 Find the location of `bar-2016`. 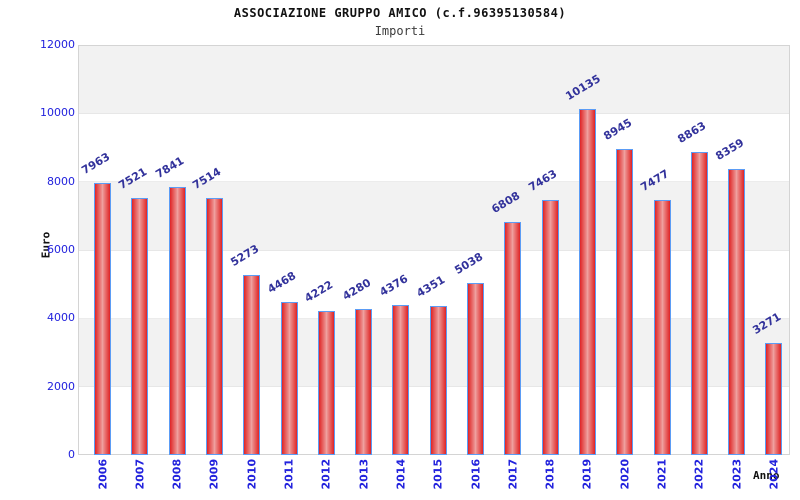

bar-2016 is located at coordinates (475, 369).